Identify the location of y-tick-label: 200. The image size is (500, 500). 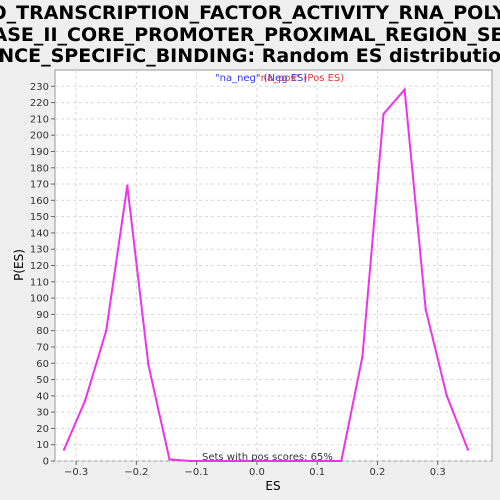
(39, 136).